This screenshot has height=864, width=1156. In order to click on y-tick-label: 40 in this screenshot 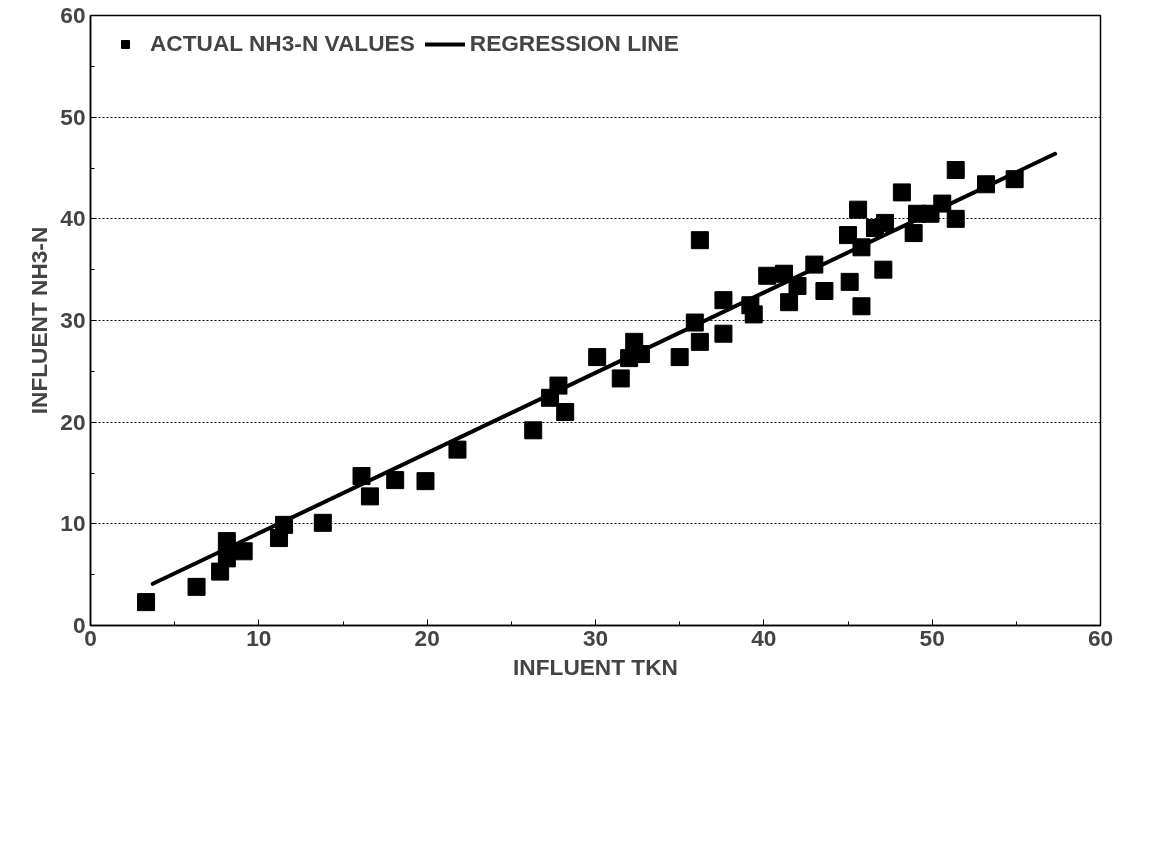, I will do `click(73, 218)`.